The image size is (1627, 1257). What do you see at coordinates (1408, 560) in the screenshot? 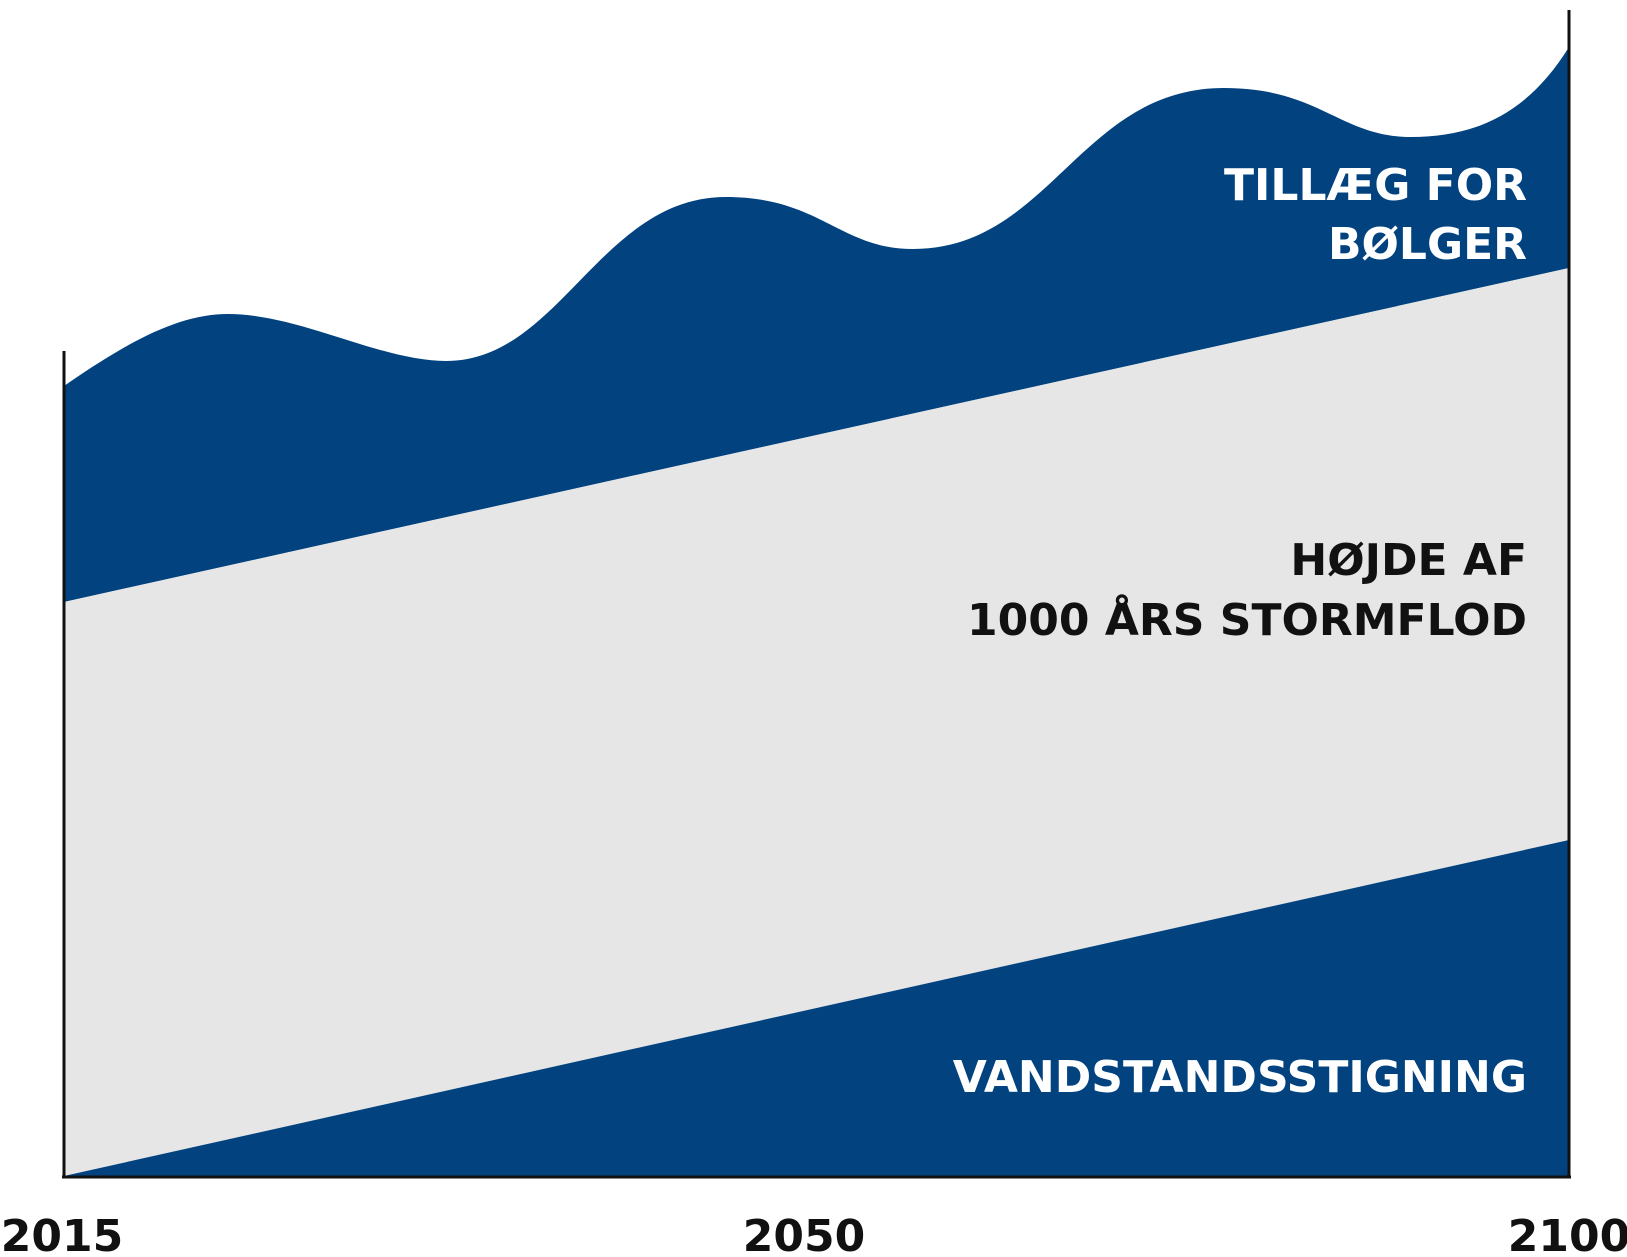
I see `layer-label: HØJDE AF` at bounding box center [1408, 560].